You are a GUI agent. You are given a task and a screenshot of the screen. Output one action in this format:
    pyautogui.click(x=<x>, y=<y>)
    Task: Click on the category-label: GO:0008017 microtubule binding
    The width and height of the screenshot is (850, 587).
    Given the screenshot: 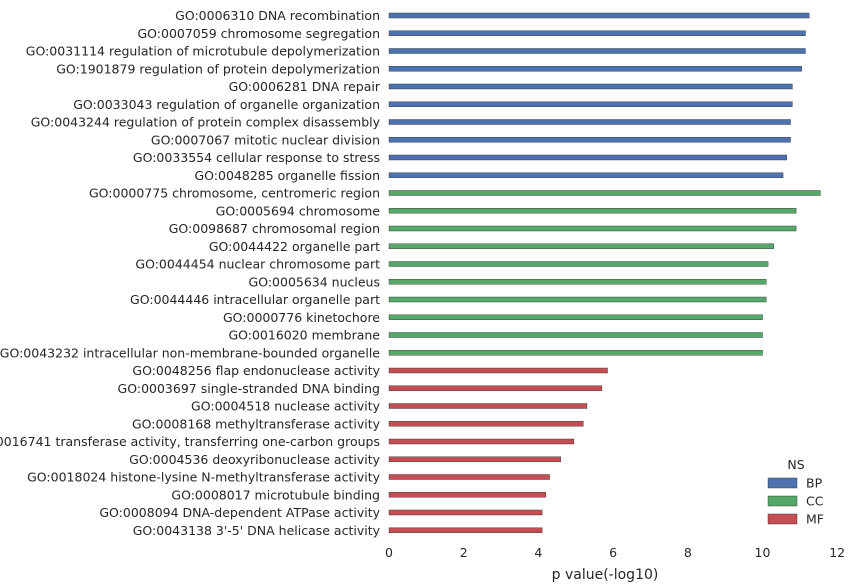 What is the action you would take?
    pyautogui.click(x=275, y=494)
    